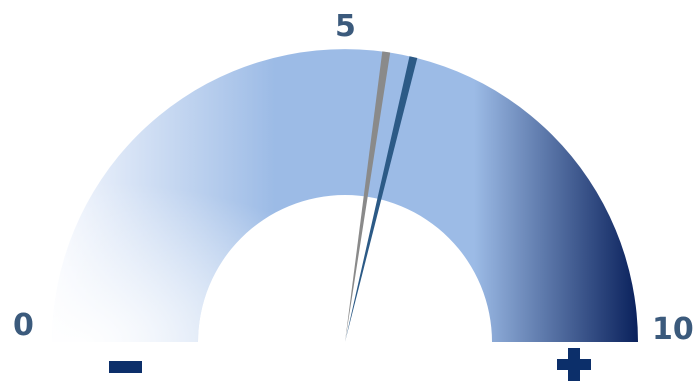 The image size is (695, 381). I want to click on needle-blue, so click(381, 199).